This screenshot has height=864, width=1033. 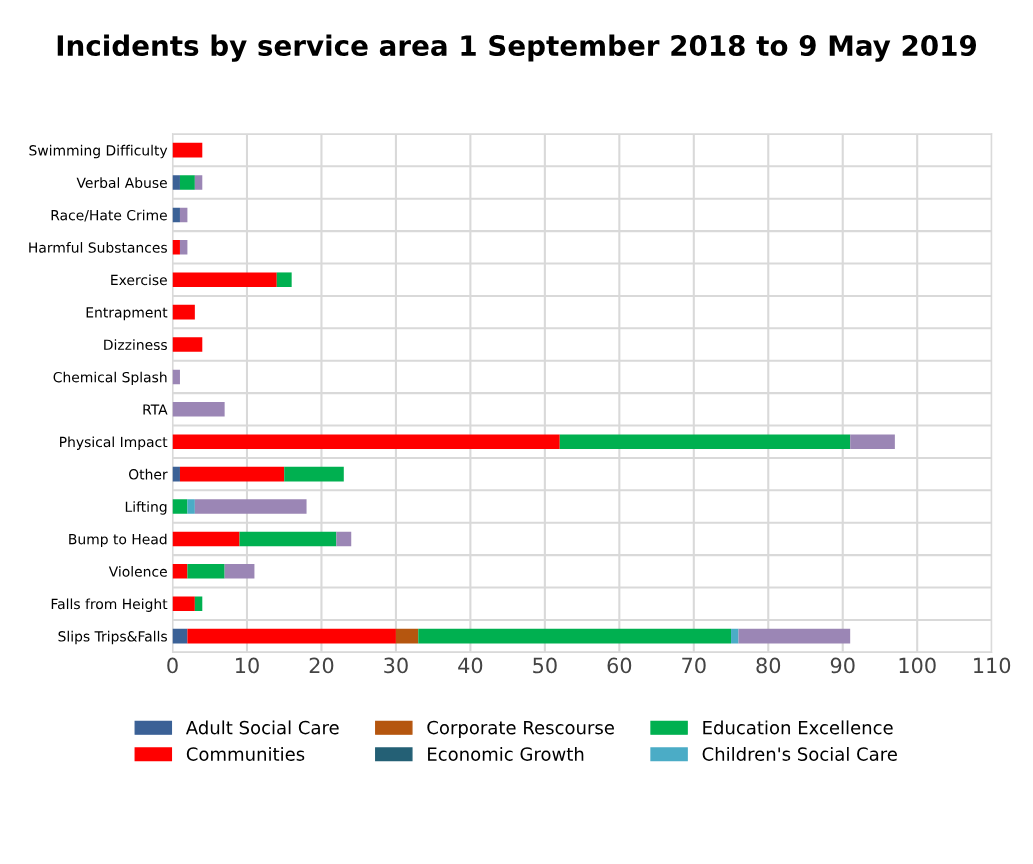 I want to click on y-tick-label: Harmful Substances, so click(x=98, y=247).